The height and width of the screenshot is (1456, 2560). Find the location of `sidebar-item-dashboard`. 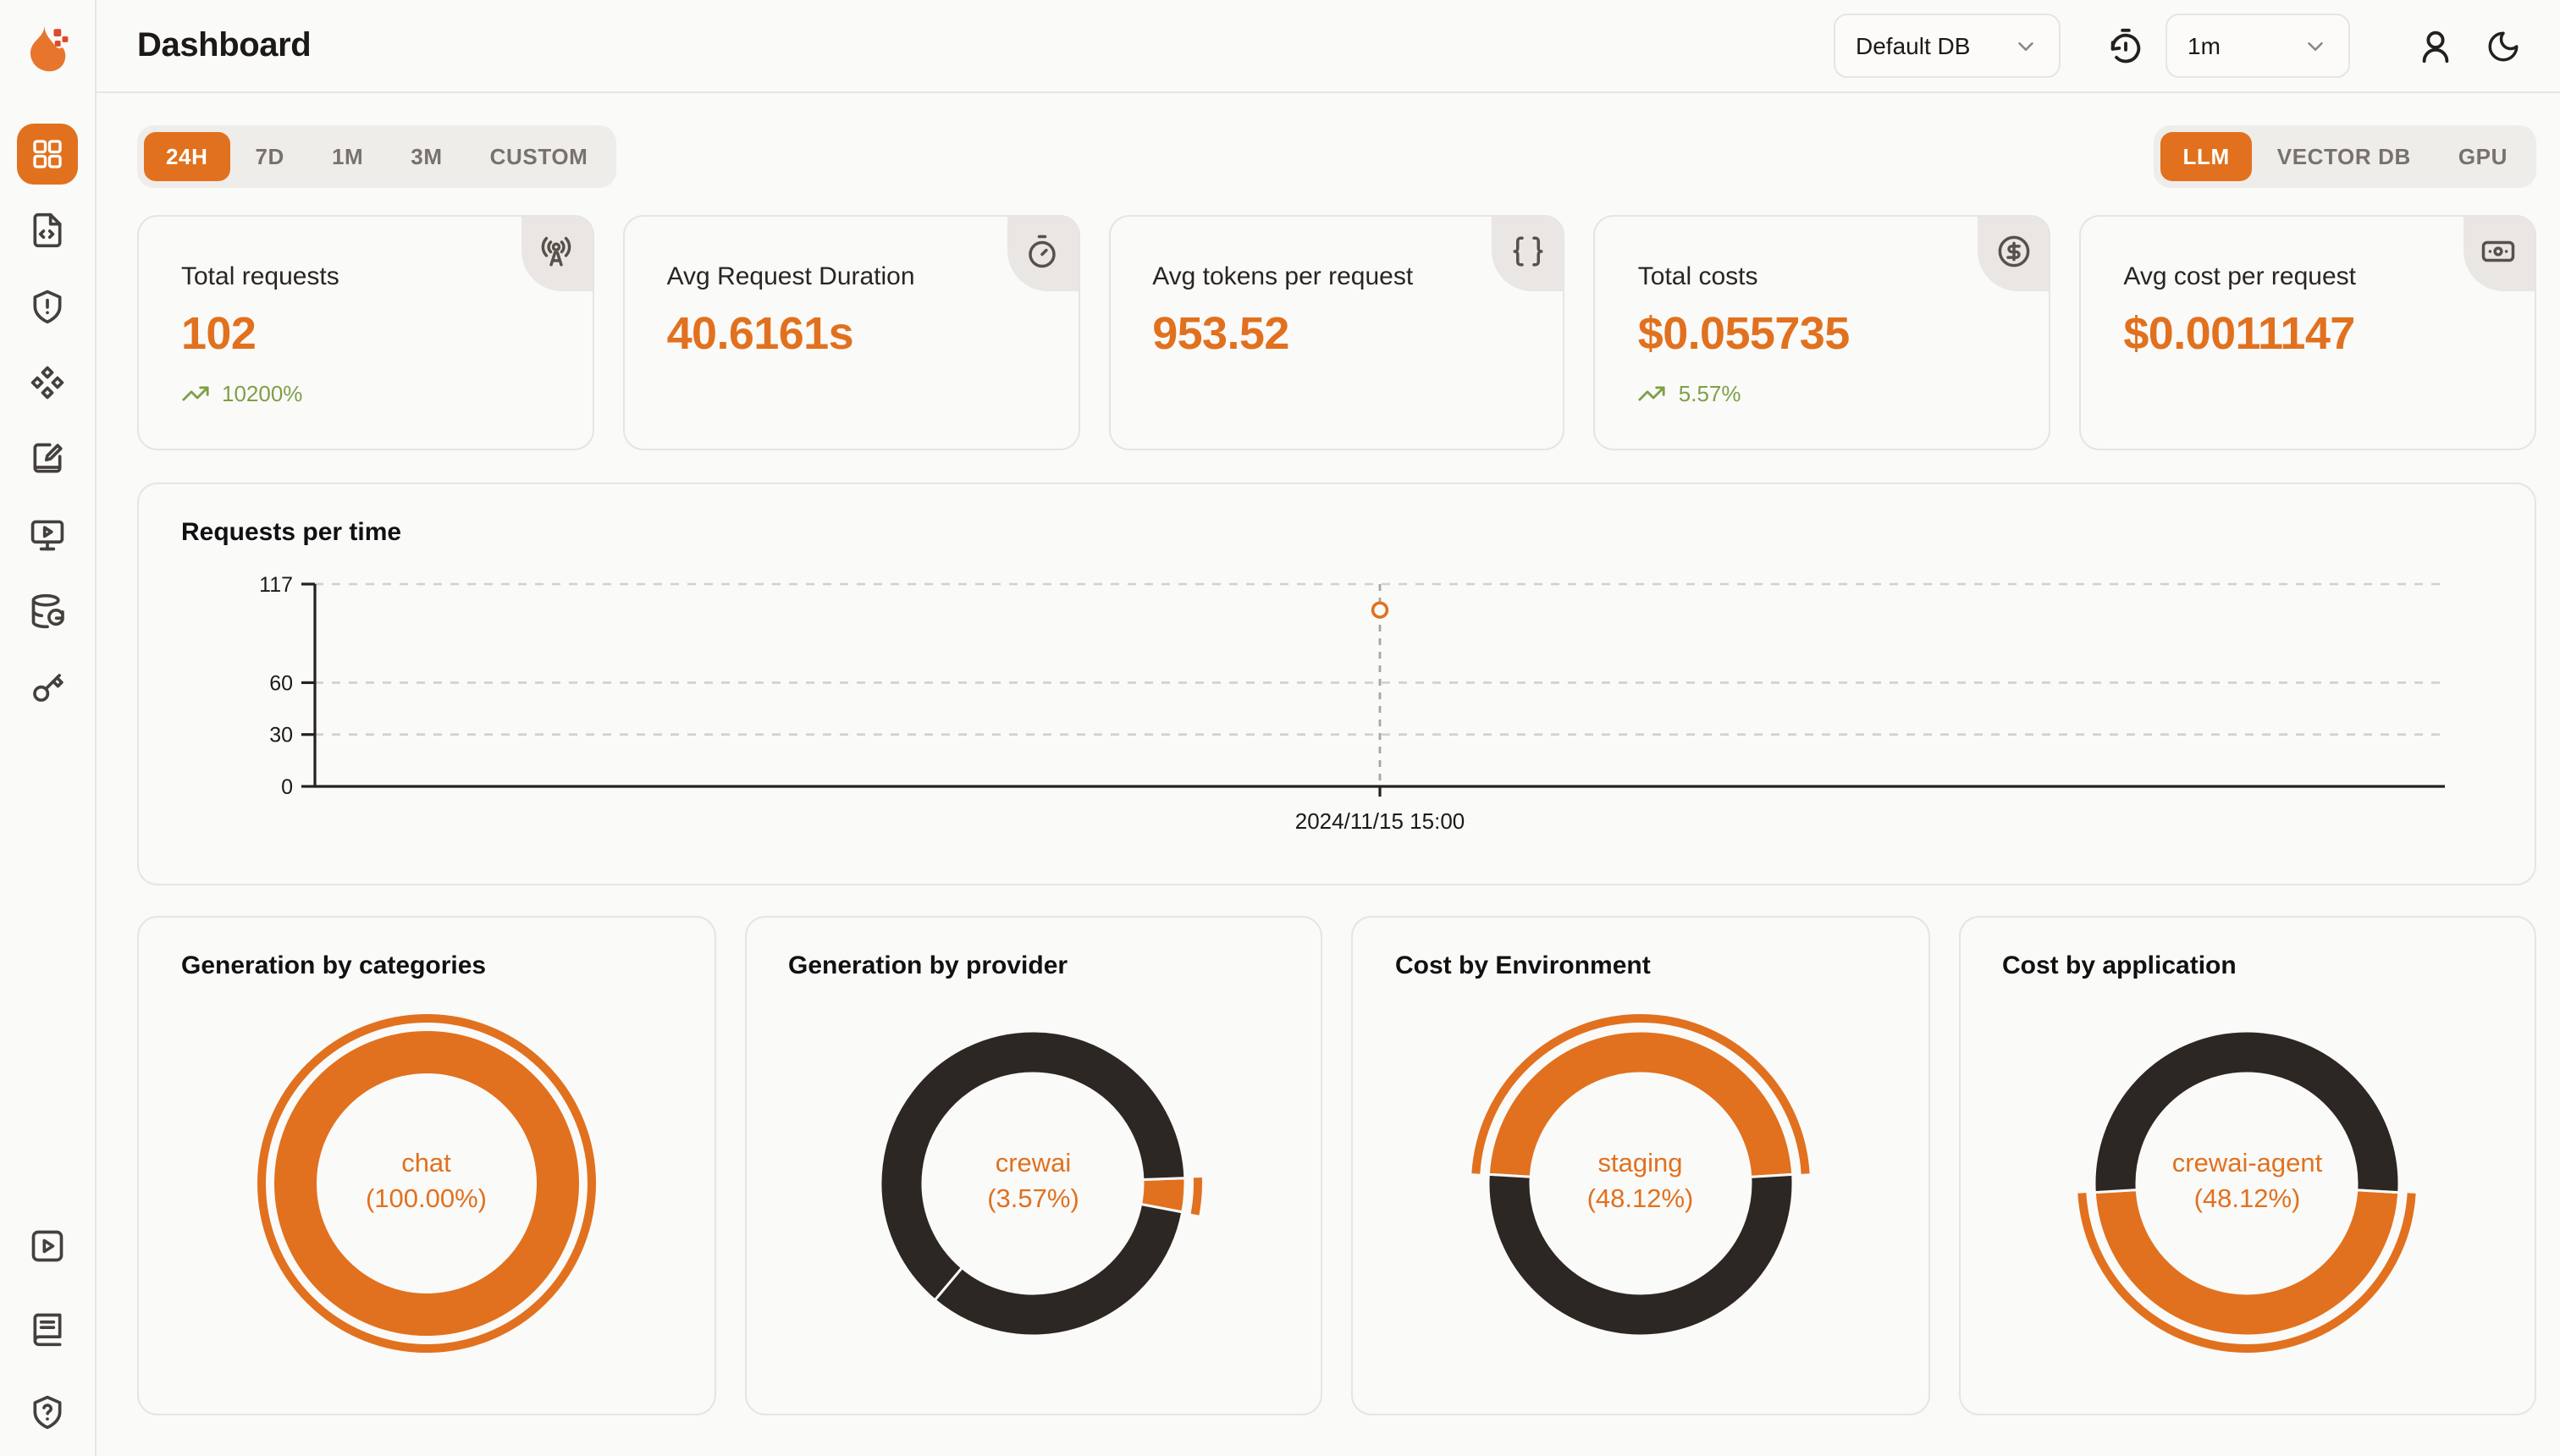

sidebar-item-dashboard is located at coordinates (47, 154).